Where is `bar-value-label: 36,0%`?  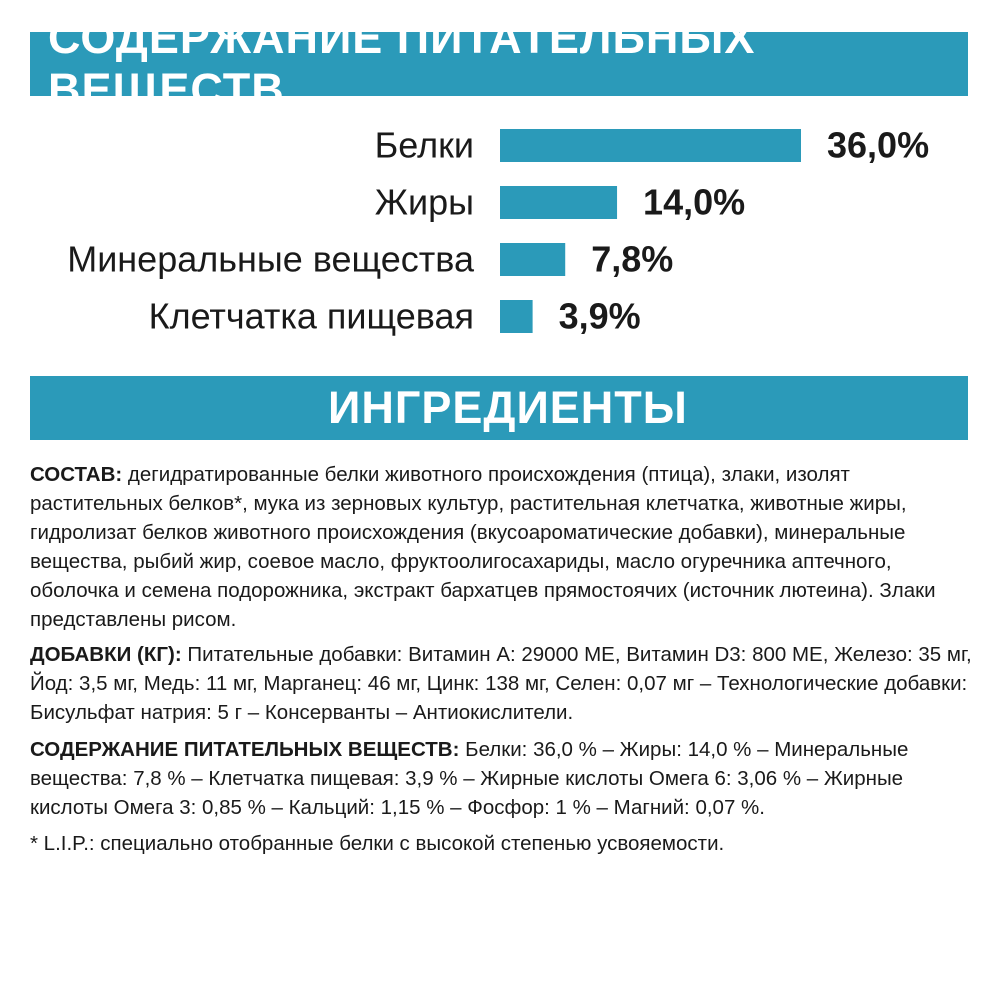
bar-value-label: 36,0% is located at coordinates (878, 145).